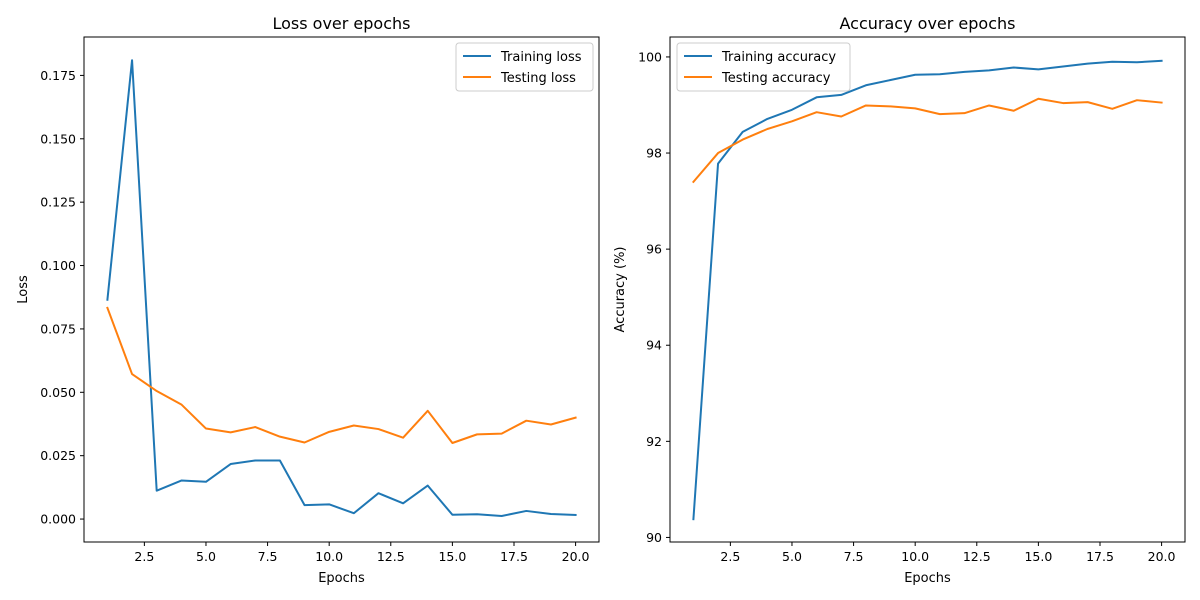 Image resolution: width=1200 pixels, height=600 pixels. Describe the element at coordinates (927, 140) in the screenshot. I see `accuracy-series-testing-accuracy` at that location.